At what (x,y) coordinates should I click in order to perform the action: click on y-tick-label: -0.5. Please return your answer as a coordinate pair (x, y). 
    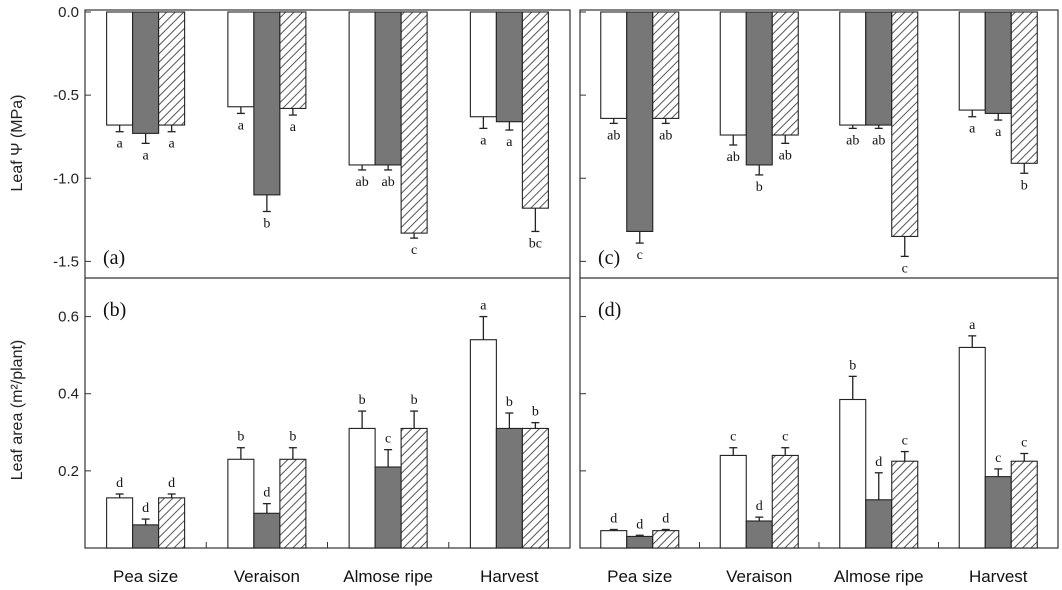
    Looking at the image, I should click on (66, 95).